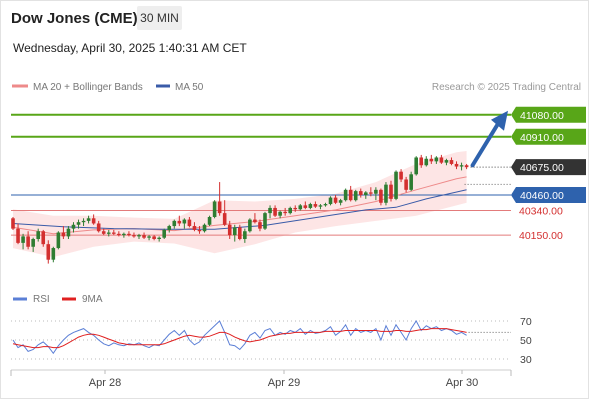 This screenshot has width=590, height=400. I want to click on level-label-pivot: 40460.00, so click(542, 196).